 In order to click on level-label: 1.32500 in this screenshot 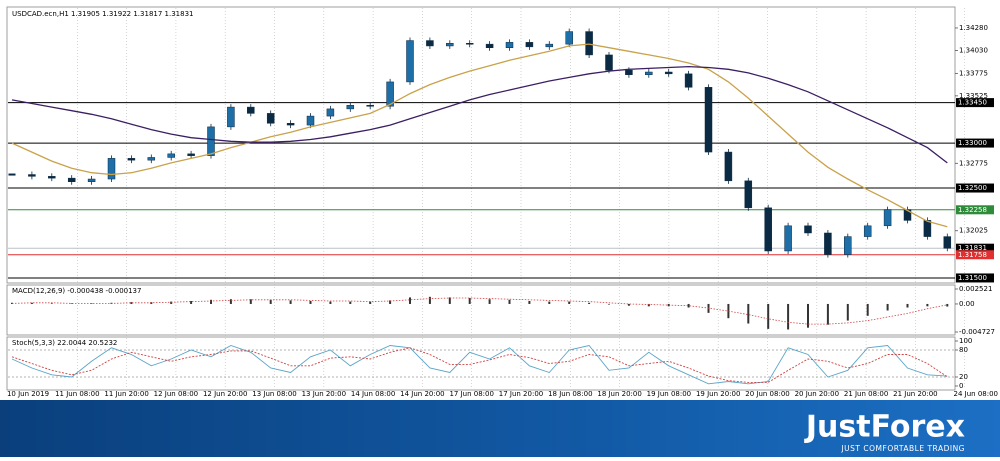, I will do `click(972, 188)`.